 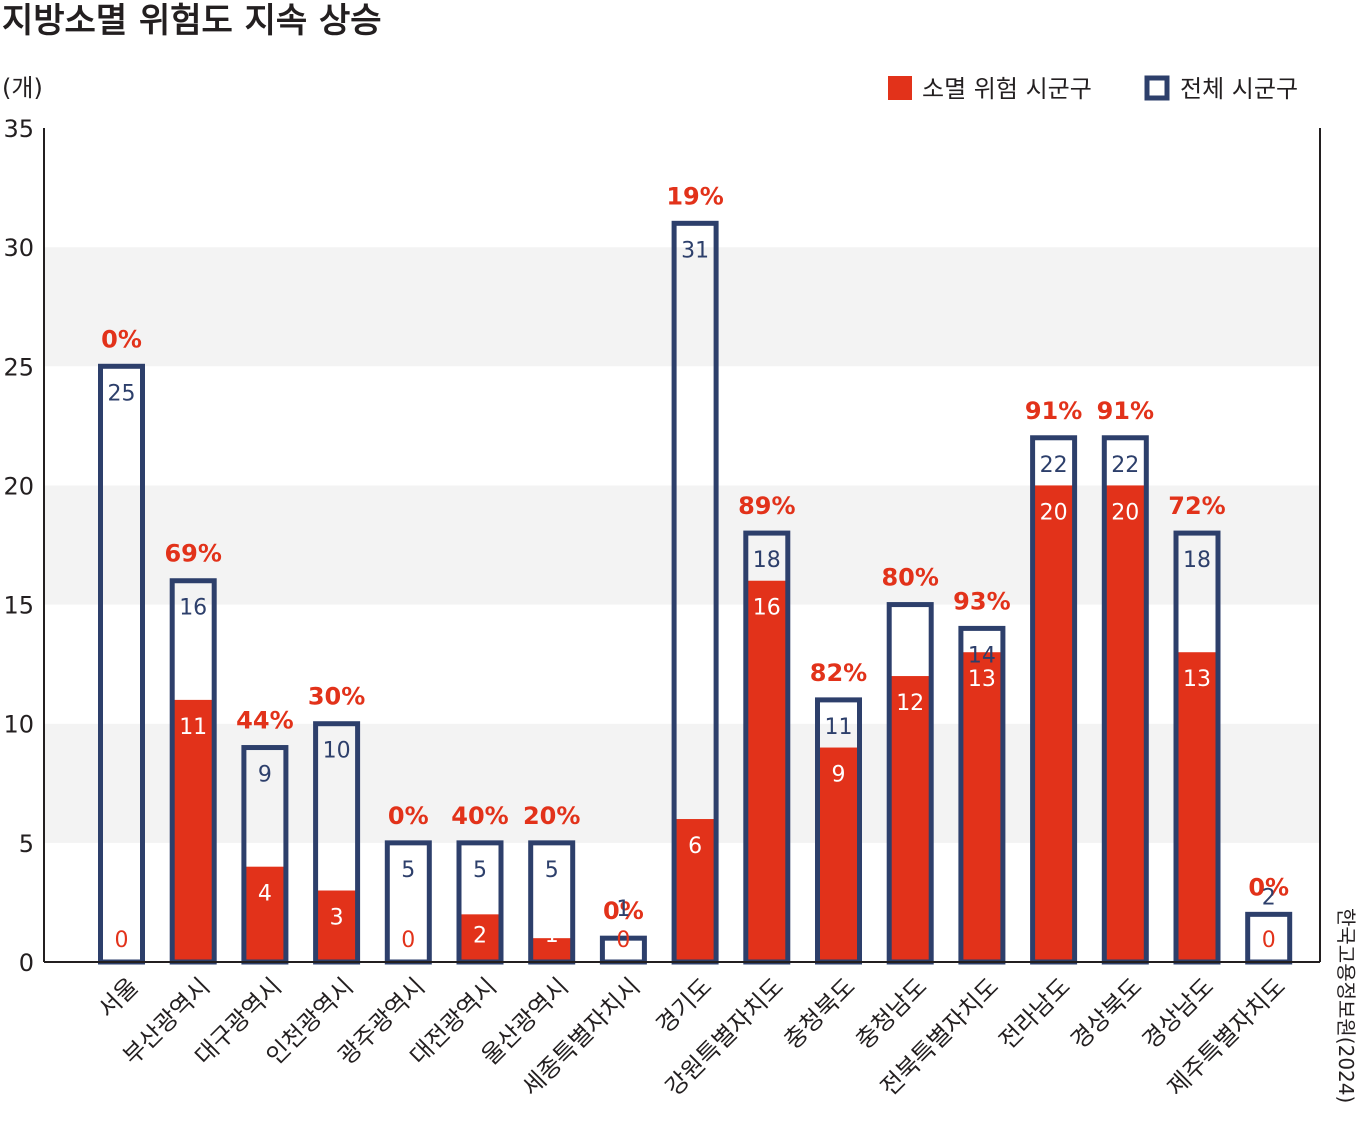 What do you see at coordinates (337, 751) in the screenshot?
I see `total-value-label: 10` at bounding box center [337, 751].